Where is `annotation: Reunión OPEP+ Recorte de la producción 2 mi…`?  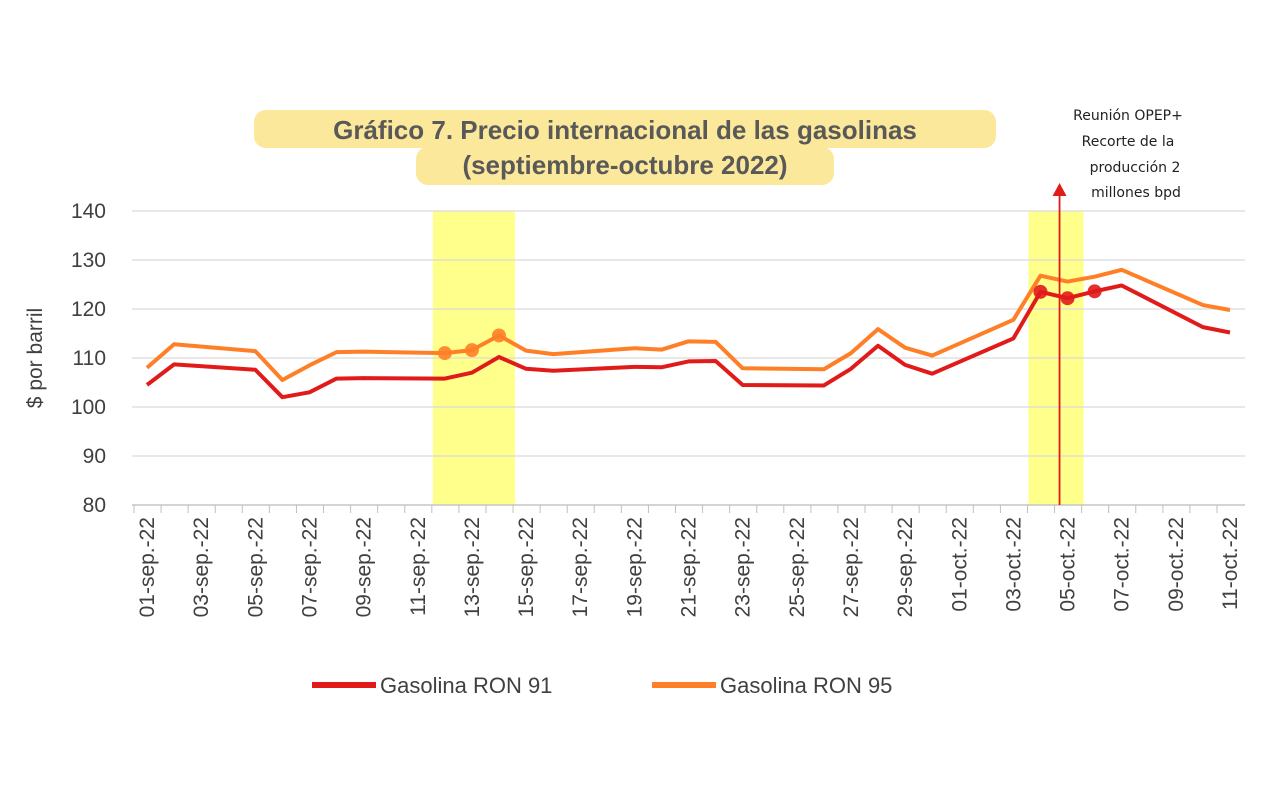
annotation: Reunión OPEP+ Recorte de la producción 2 mi… is located at coordinates (1117, 306).